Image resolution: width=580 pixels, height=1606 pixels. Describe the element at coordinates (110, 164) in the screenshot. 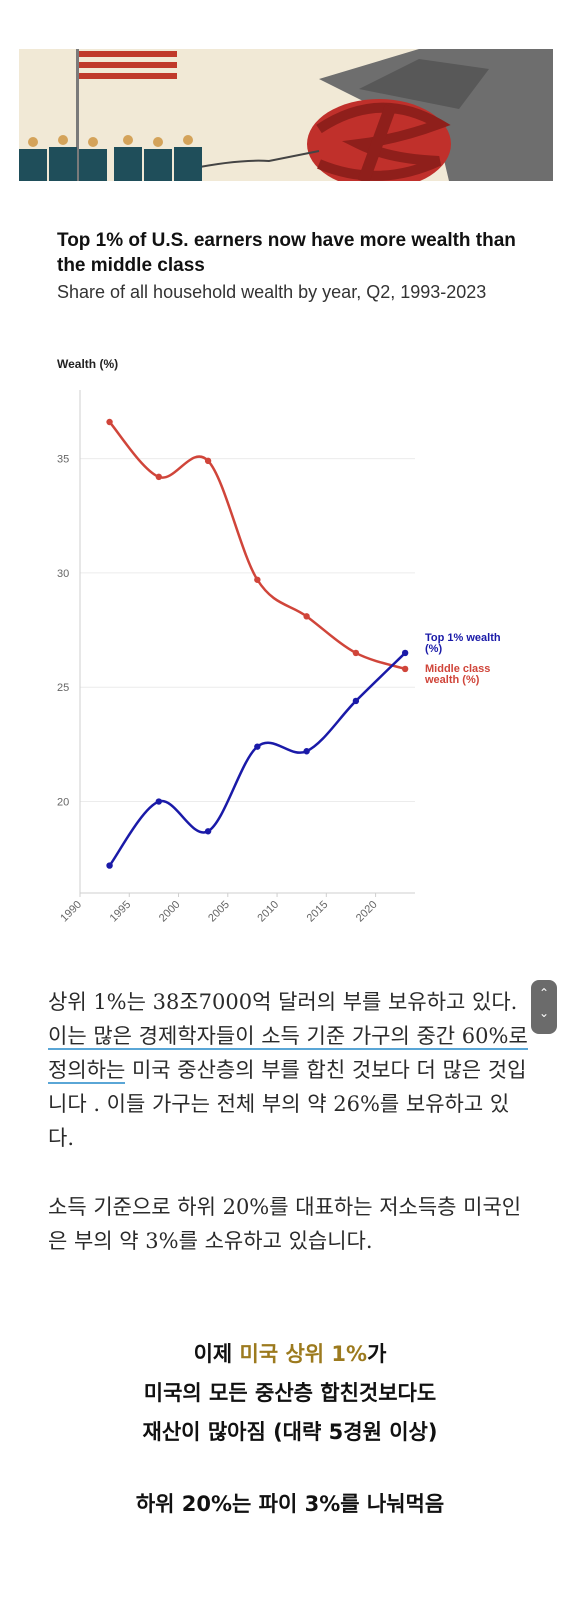

I see `soldiers-illustration` at that location.